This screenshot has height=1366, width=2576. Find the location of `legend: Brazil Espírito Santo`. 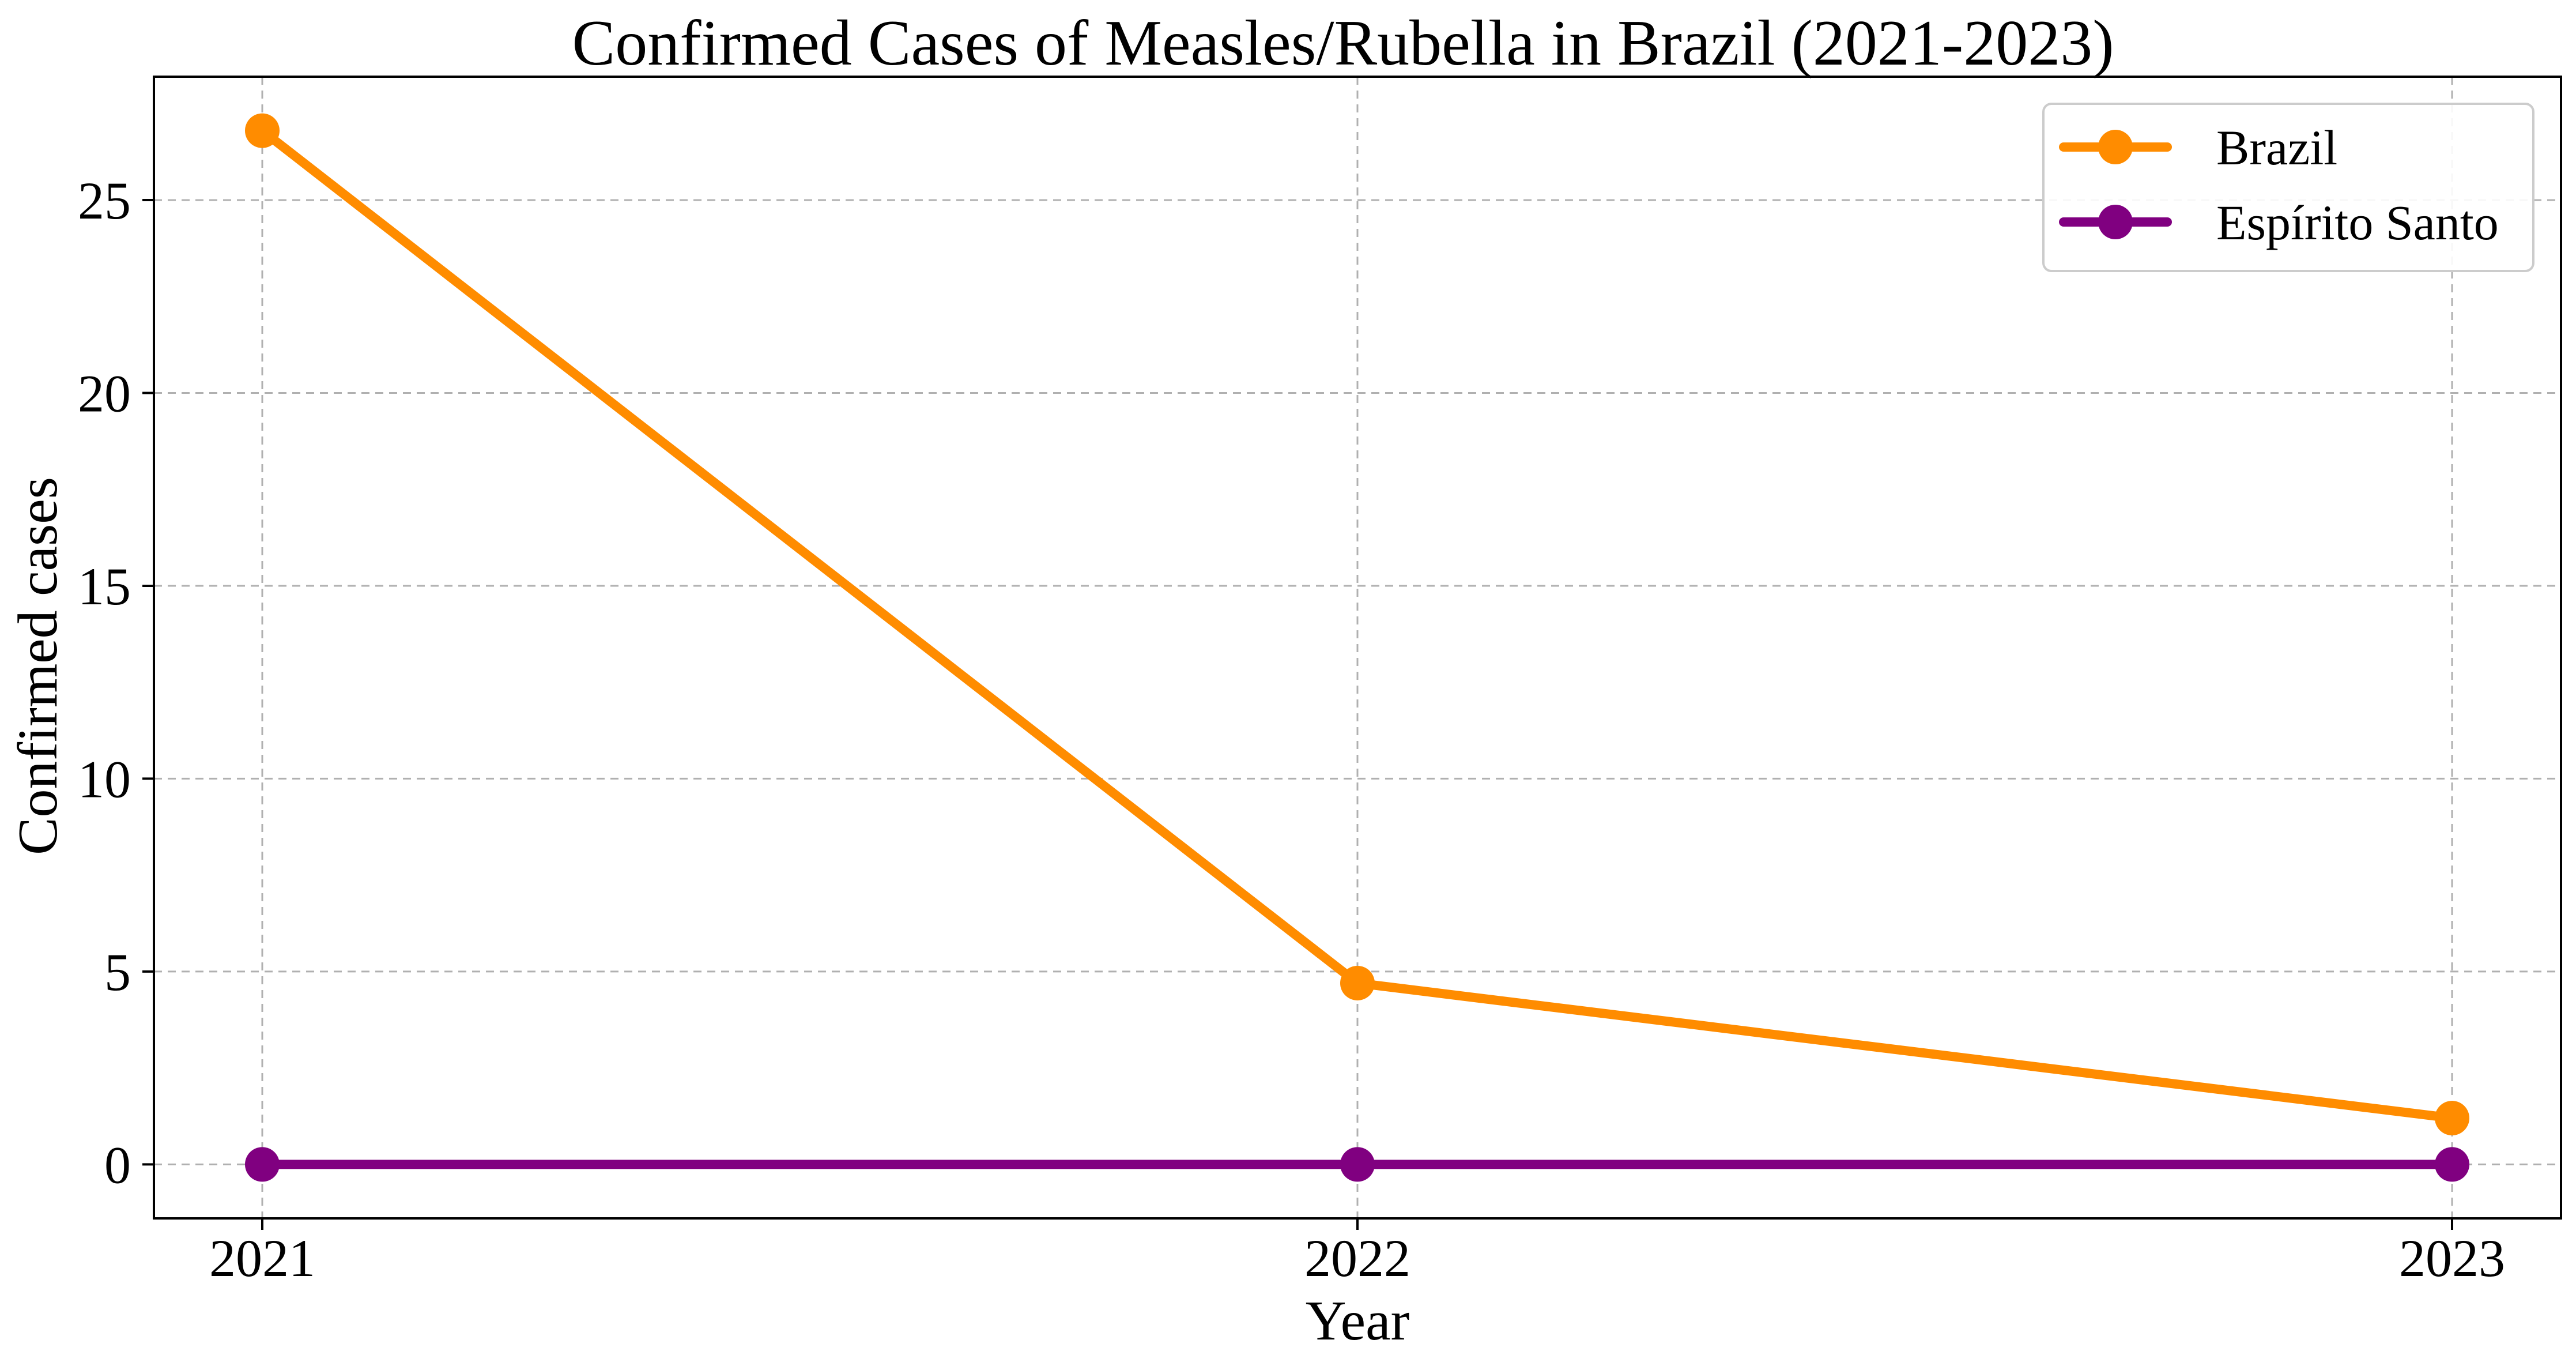

legend: Brazil Espírito Santo is located at coordinates (2288, 187).